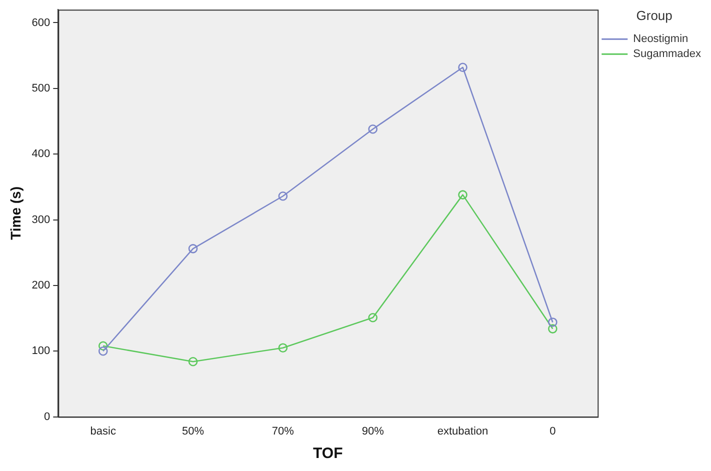 This screenshot has width=711, height=471. What do you see at coordinates (41, 154) in the screenshot?
I see `y-tick-label: 400` at bounding box center [41, 154].